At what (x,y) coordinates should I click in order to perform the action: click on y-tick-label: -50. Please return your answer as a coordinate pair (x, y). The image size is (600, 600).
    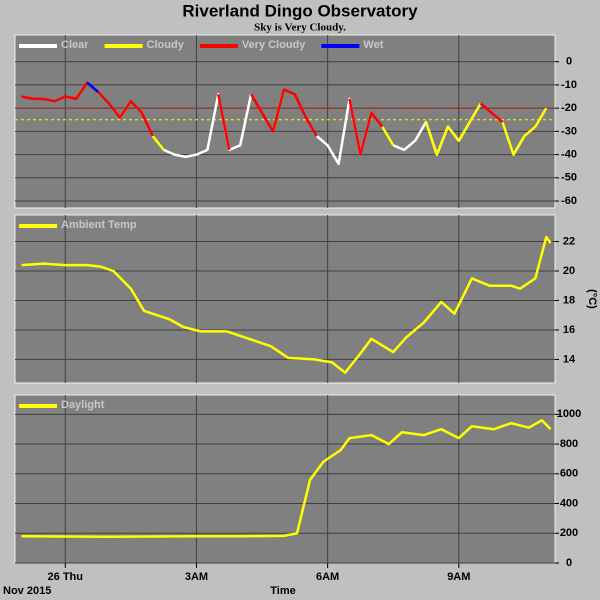
    Looking at the image, I should click on (569, 178).